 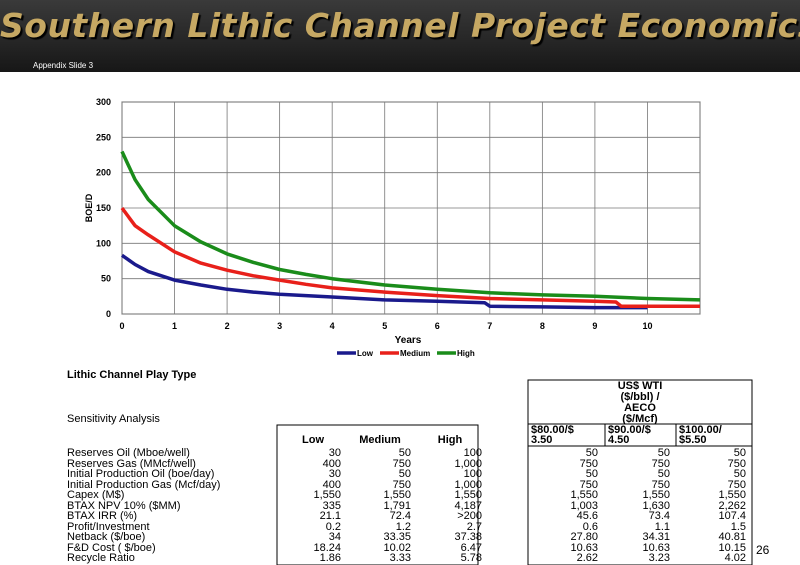 I want to click on table-row-label: BTAX IRR (%), so click(x=102, y=516).